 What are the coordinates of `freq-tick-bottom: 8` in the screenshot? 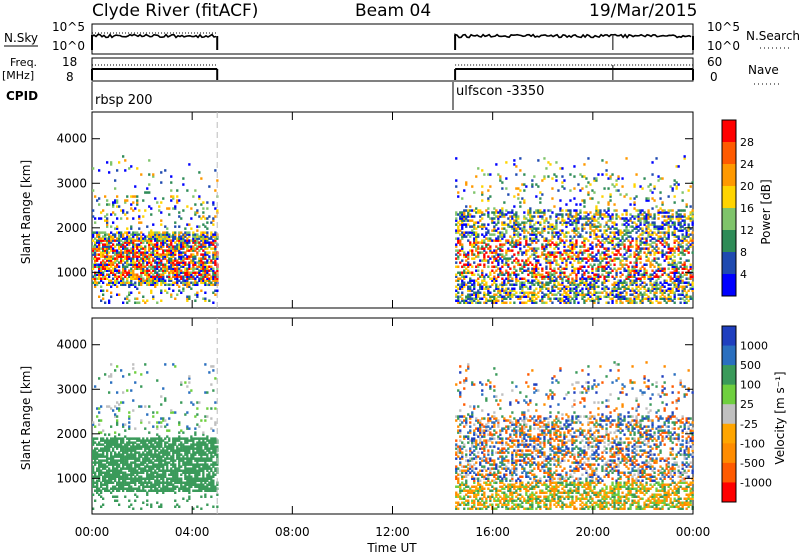 It's located at (70, 77).